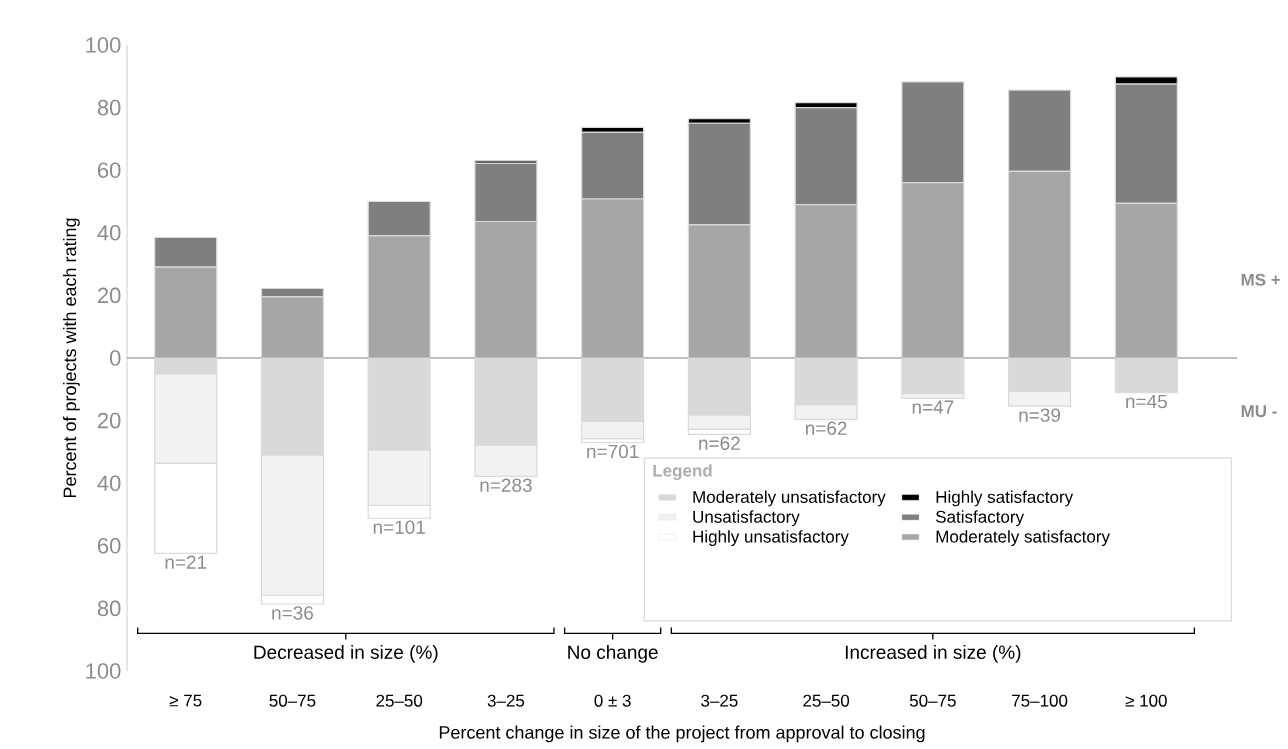 This screenshot has height=749, width=1288. Describe the element at coordinates (1005, 498) in the screenshot. I see `legend-label: Highly satisfactory` at that location.